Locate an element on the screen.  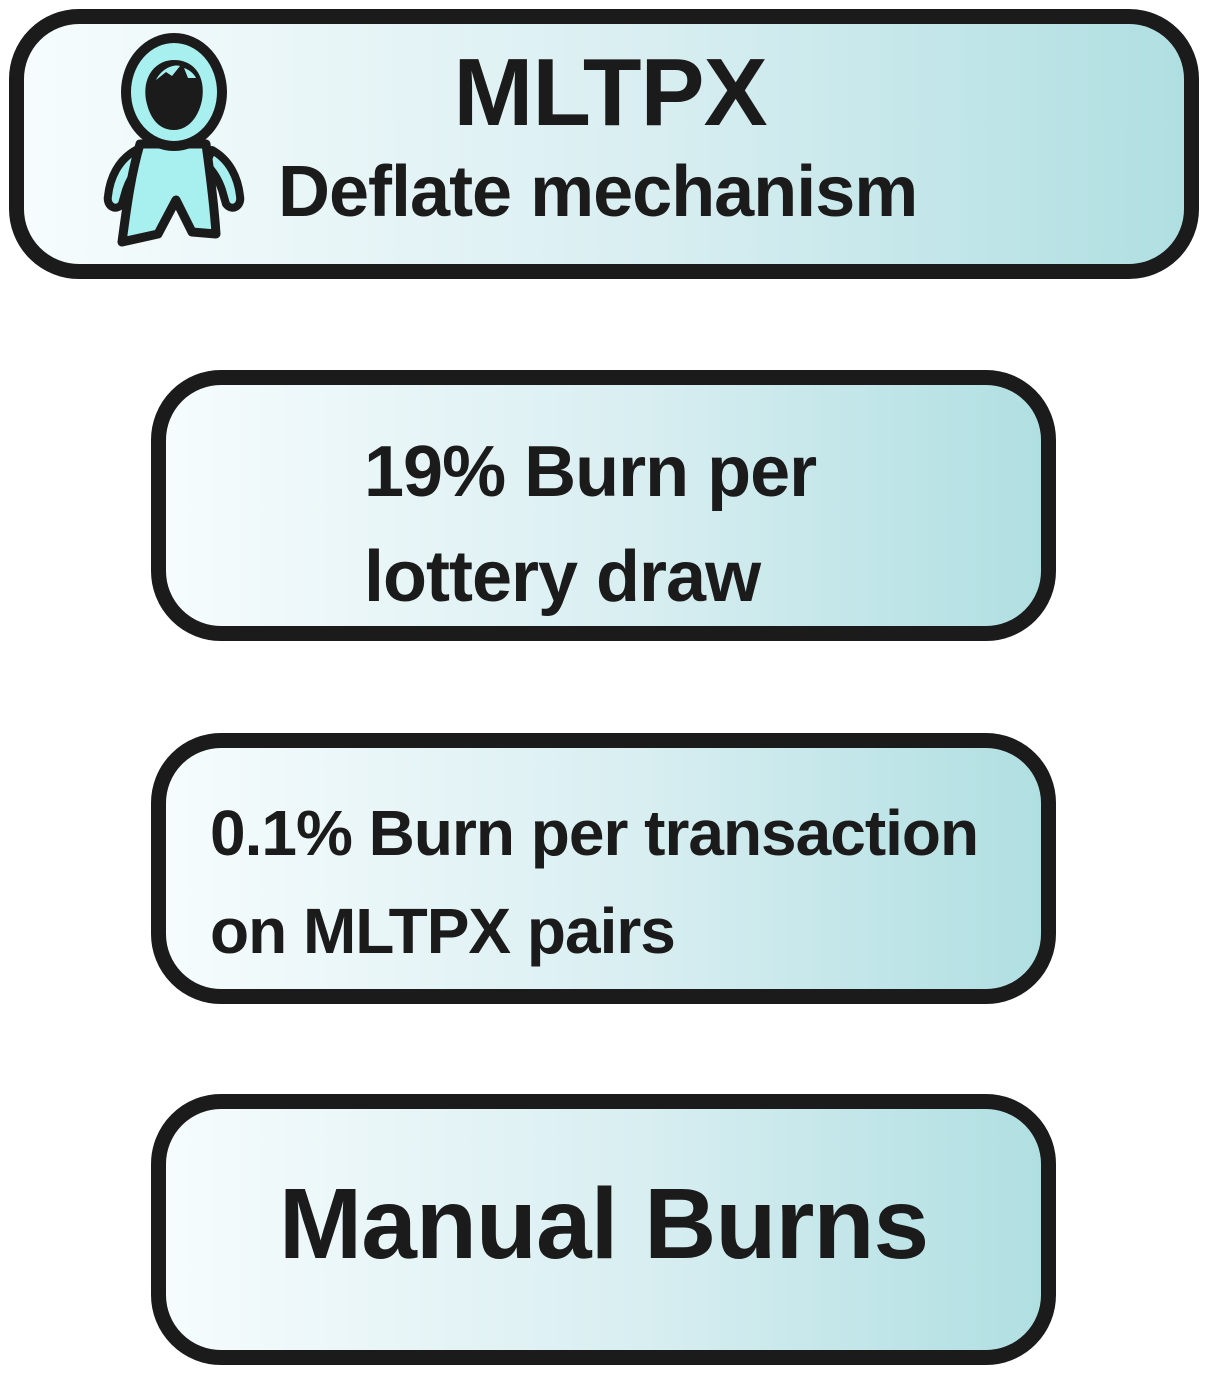
mechanism-line: 0.1% Burn per transaction is located at coordinates (594, 833).